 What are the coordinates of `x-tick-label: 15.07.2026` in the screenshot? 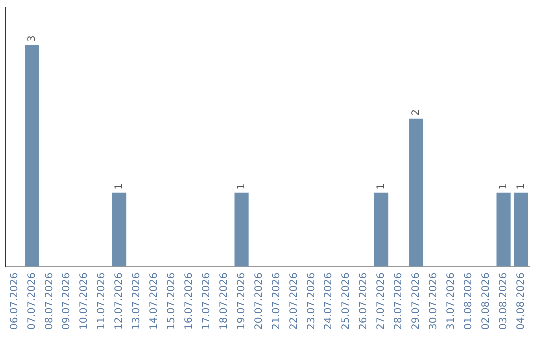 It's located at (172, 301).